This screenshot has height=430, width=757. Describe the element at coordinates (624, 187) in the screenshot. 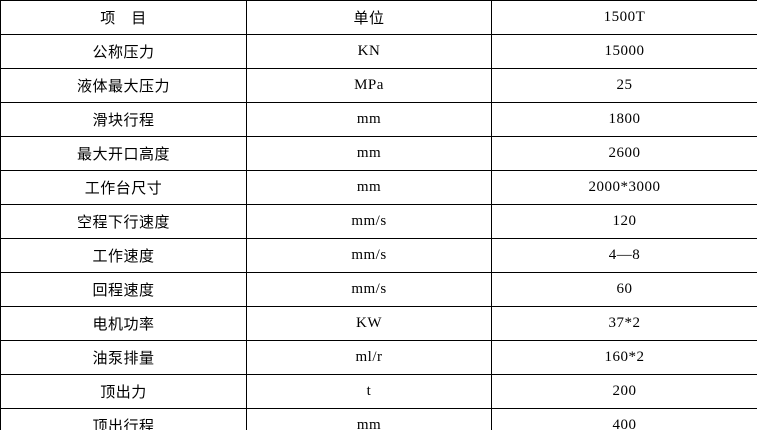

I see `row-value: 2000*3000` at that location.